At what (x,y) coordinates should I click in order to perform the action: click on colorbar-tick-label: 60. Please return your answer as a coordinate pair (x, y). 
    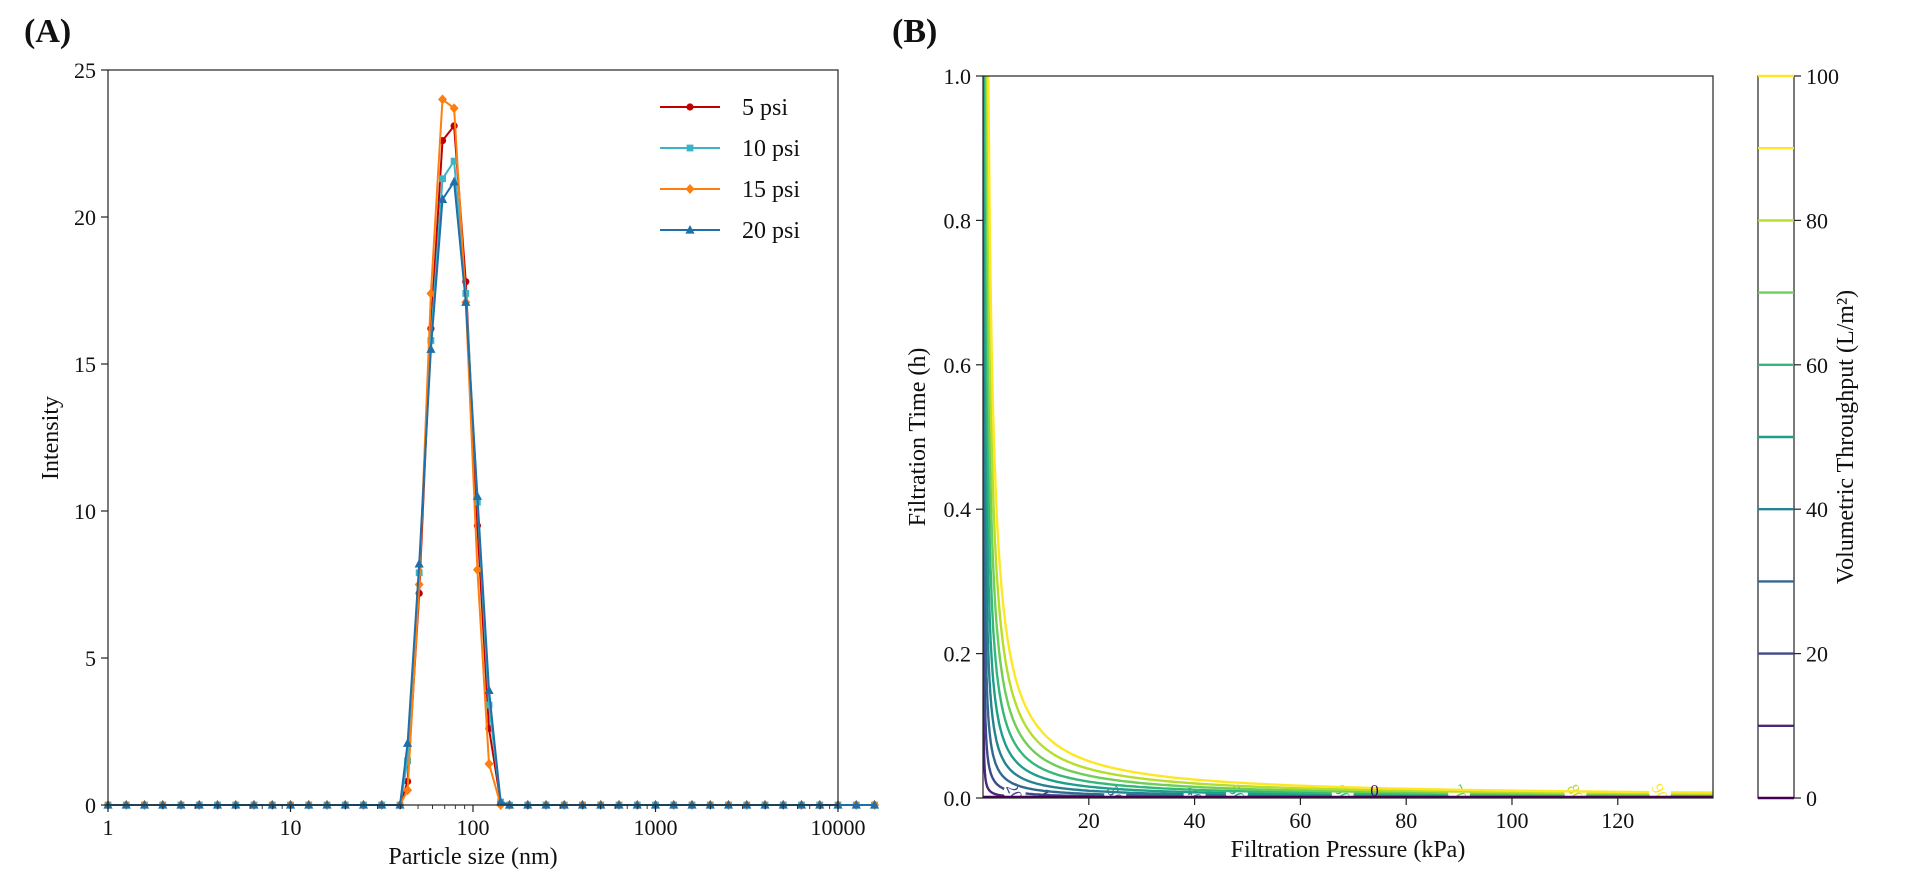
    Looking at the image, I should click on (1817, 365).